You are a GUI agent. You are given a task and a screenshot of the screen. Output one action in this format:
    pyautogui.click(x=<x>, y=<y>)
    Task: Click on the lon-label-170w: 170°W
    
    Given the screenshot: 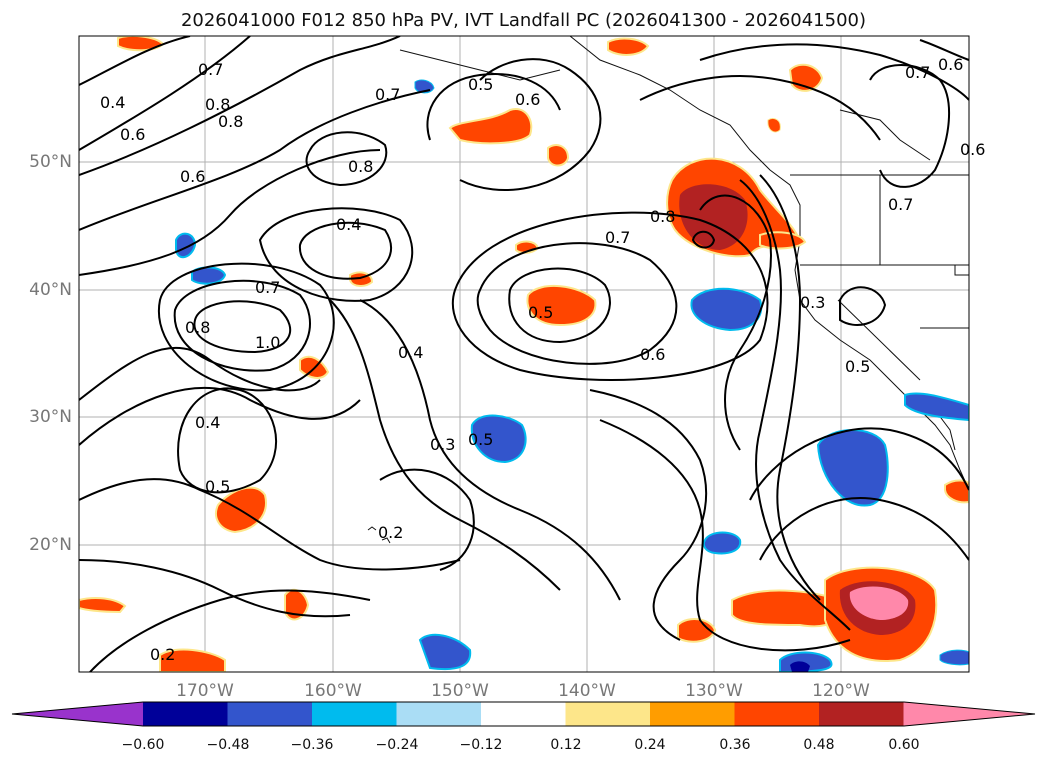 What is the action you would take?
    pyautogui.click(x=205, y=691)
    